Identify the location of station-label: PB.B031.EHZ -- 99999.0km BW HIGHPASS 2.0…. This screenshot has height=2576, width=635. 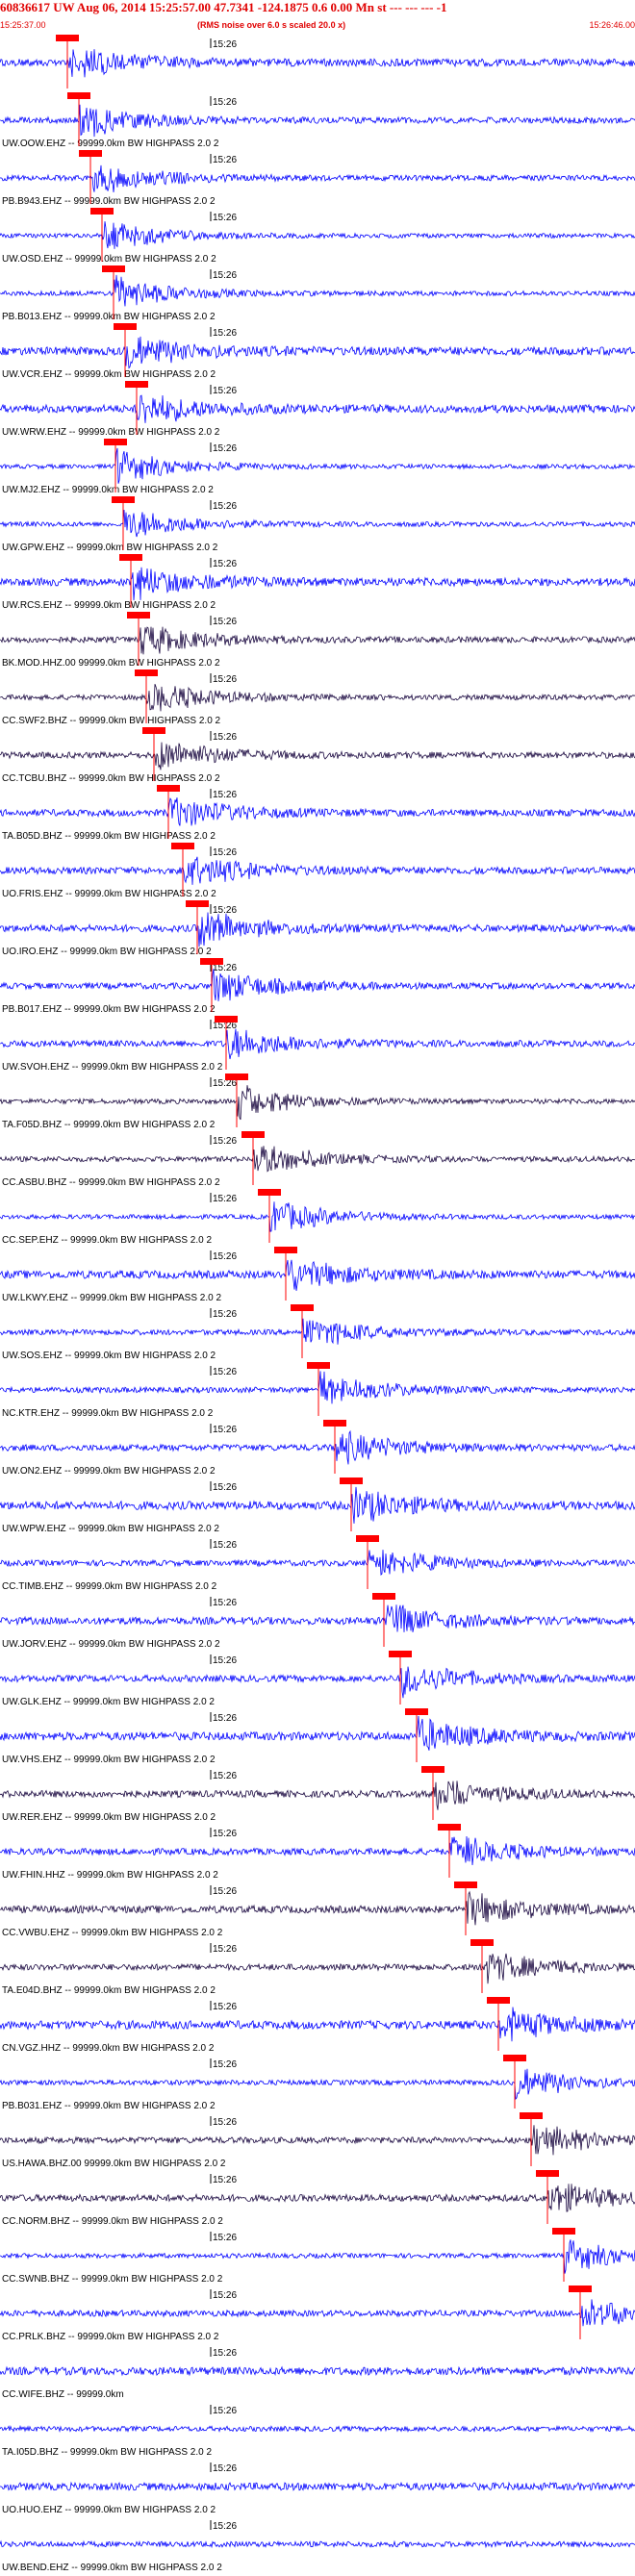
(109, 2106).